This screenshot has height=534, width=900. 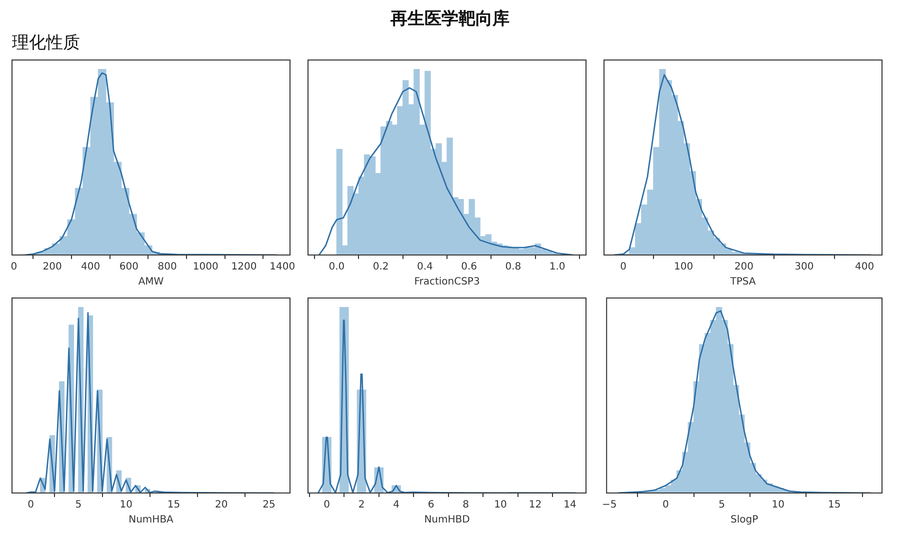 I want to click on x-tick-label: 1400, so click(x=283, y=267).